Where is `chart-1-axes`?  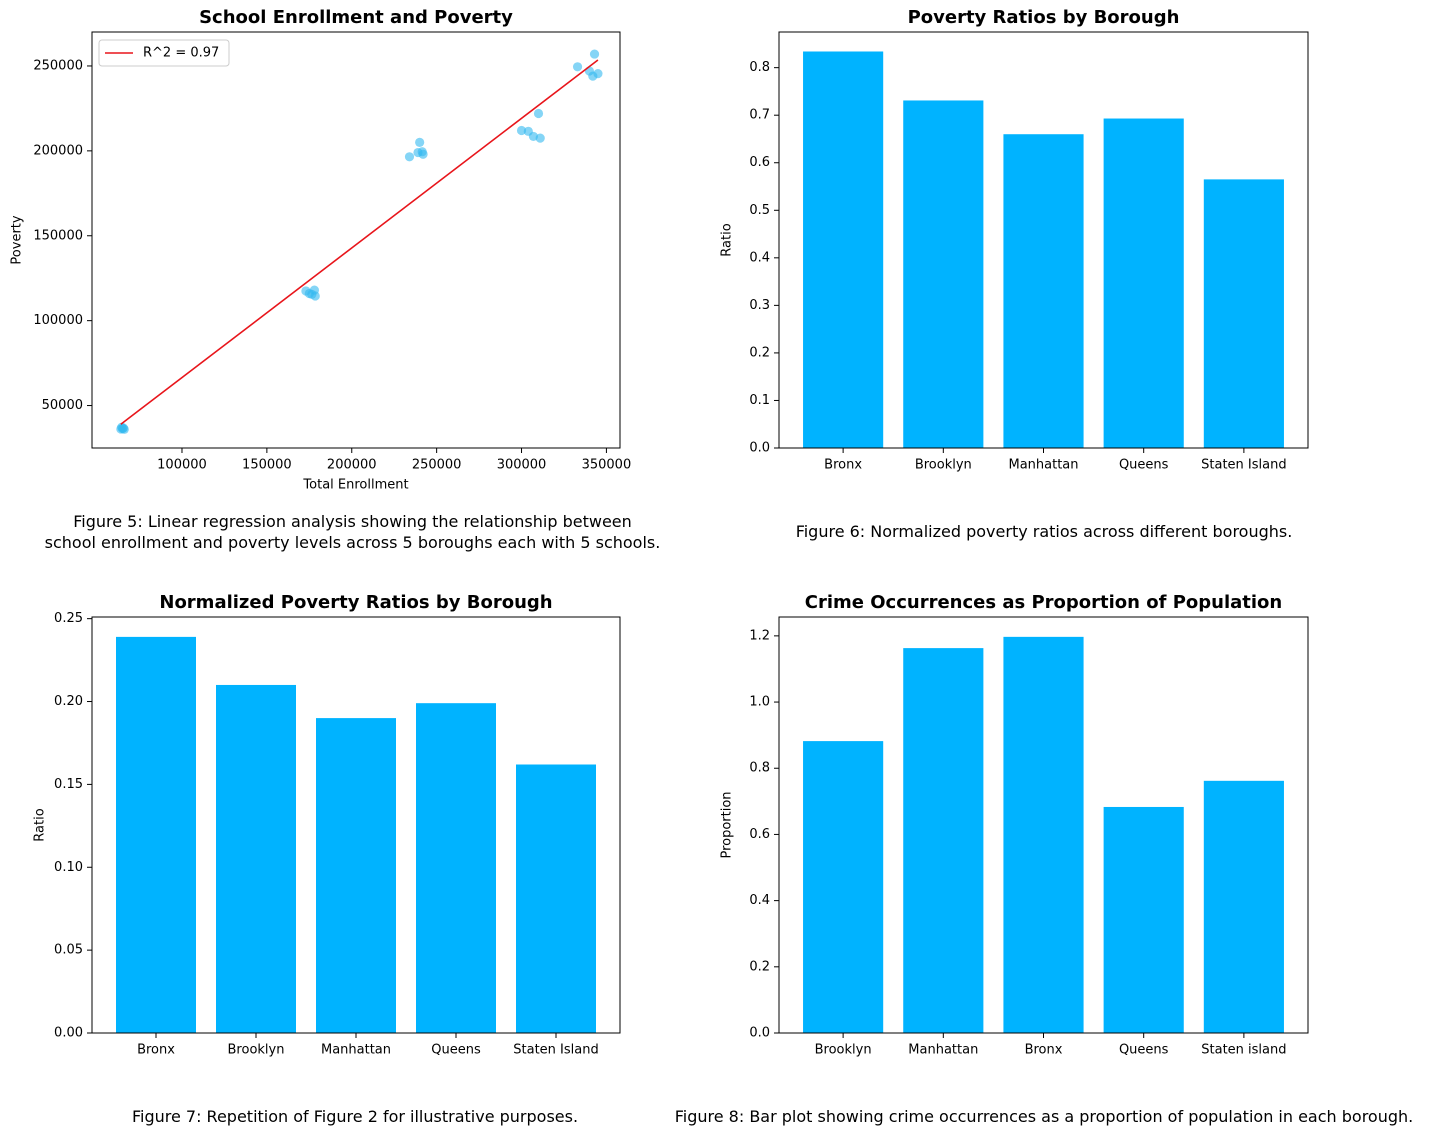 chart-1-axes is located at coordinates (1043, 240).